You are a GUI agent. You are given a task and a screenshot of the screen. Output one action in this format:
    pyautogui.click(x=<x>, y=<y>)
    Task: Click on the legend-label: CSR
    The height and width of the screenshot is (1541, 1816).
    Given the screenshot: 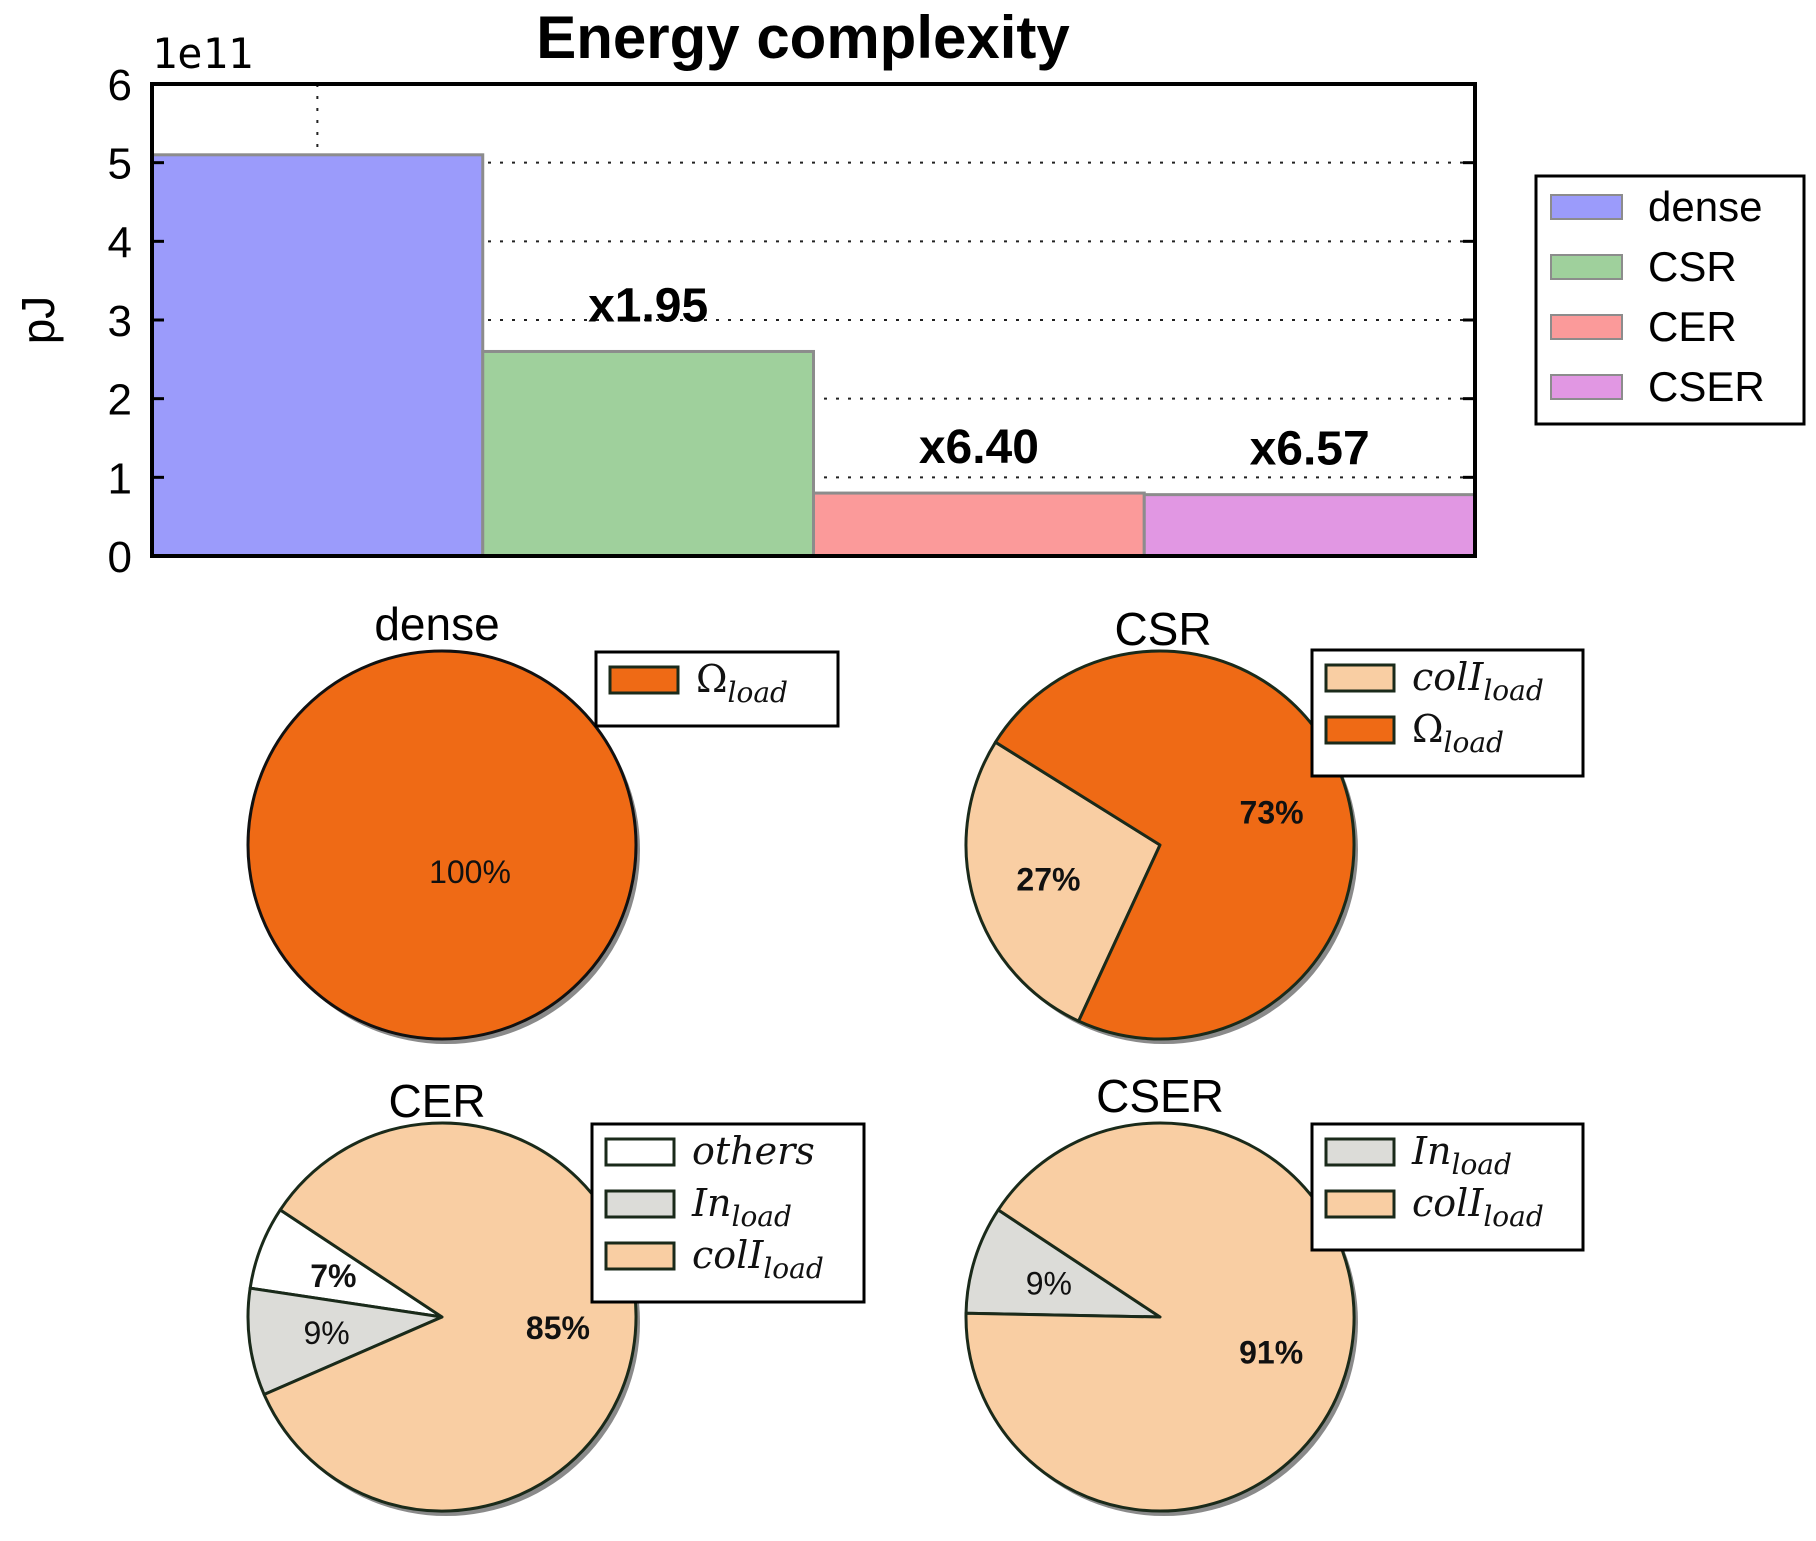 What is the action you would take?
    pyautogui.click(x=1692, y=266)
    